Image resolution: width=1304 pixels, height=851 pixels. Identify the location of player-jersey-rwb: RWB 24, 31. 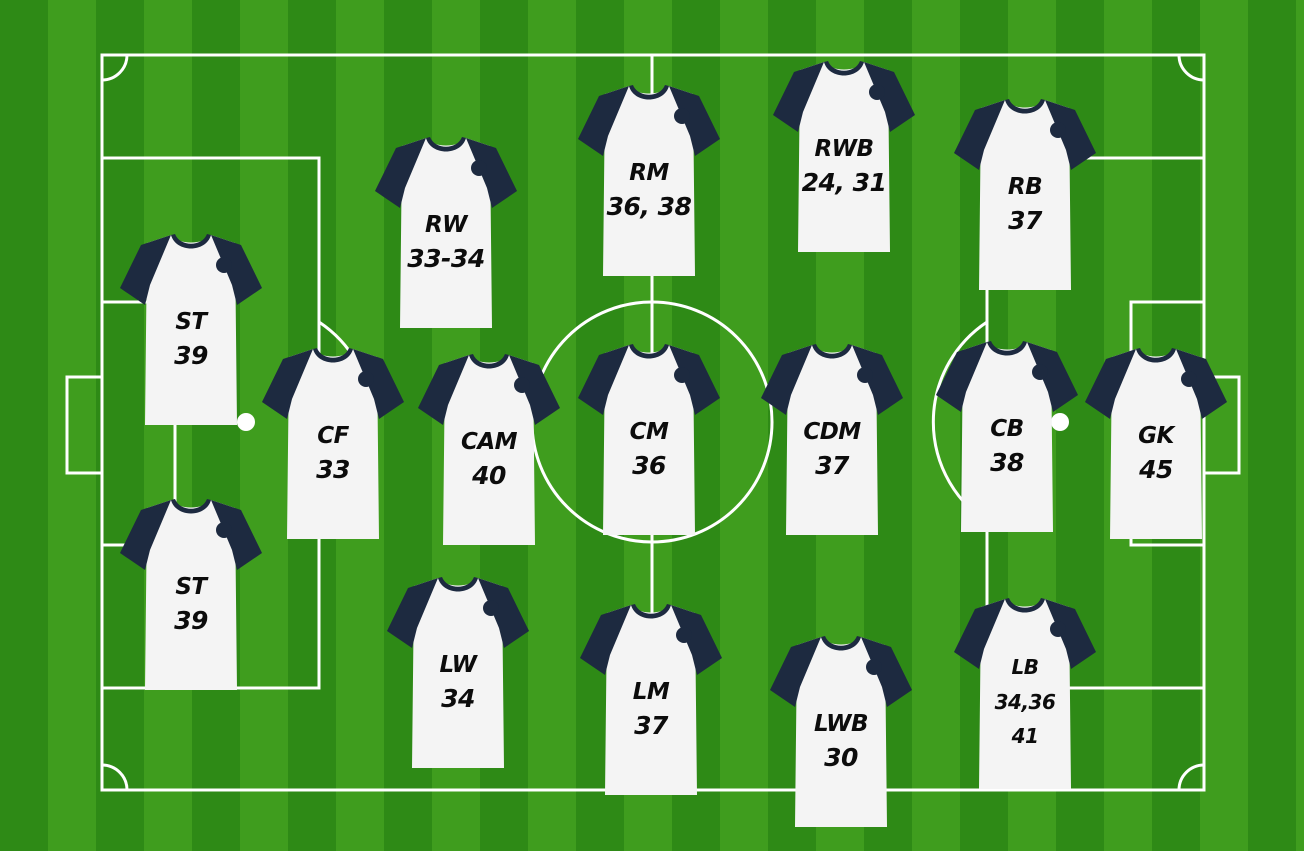
(844, 152).